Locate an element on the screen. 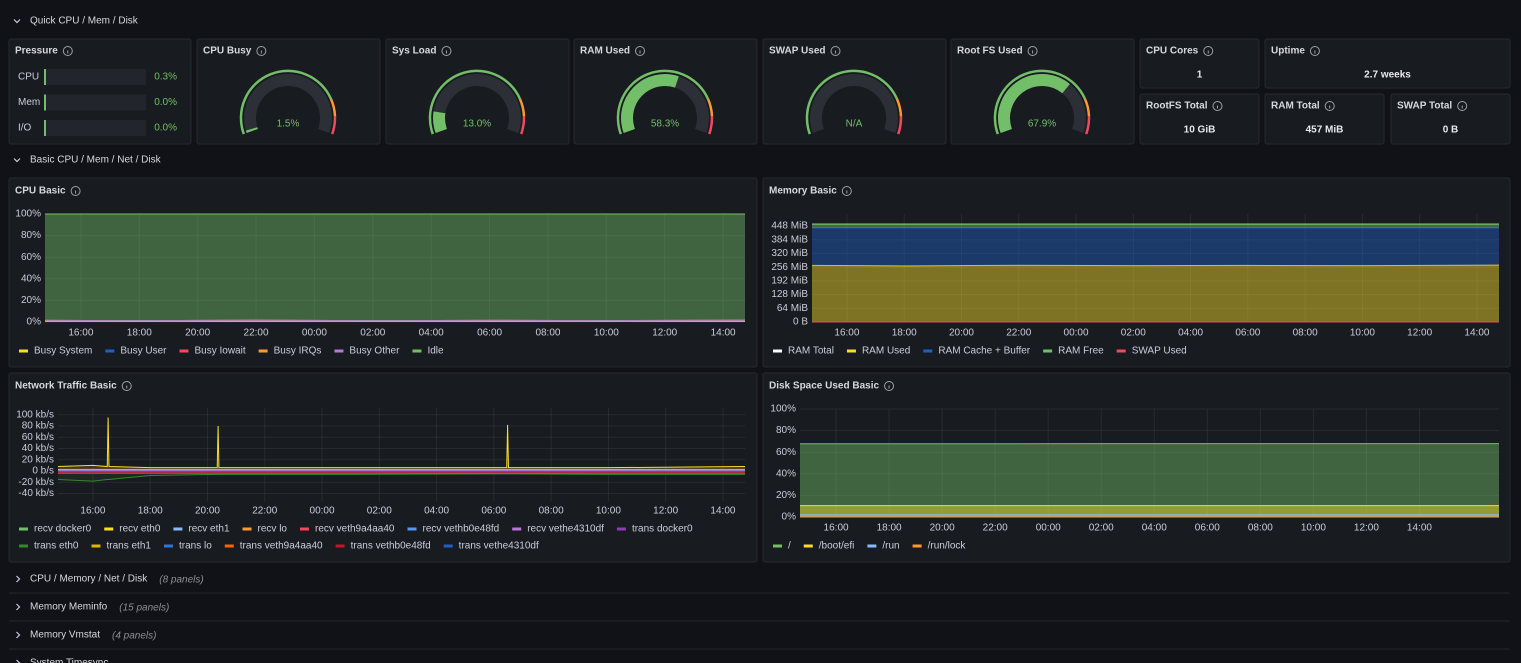  y-tick-label: 64 MiB is located at coordinates (792, 308).